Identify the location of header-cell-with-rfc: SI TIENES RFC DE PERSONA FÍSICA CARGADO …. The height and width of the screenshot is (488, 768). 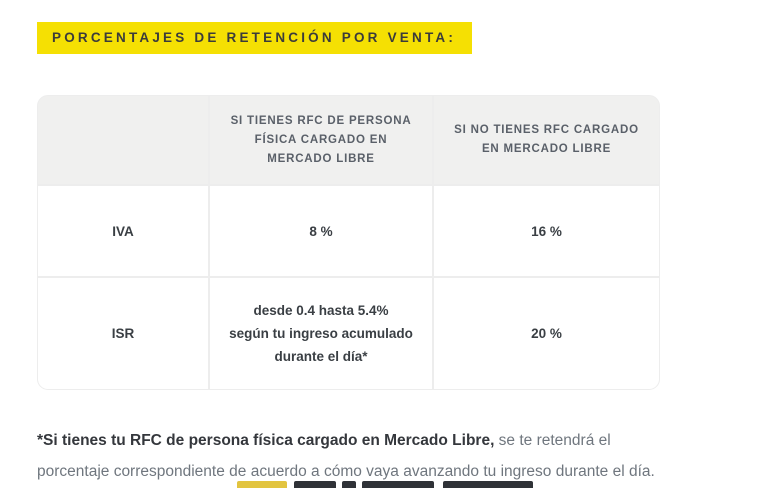
(321, 140).